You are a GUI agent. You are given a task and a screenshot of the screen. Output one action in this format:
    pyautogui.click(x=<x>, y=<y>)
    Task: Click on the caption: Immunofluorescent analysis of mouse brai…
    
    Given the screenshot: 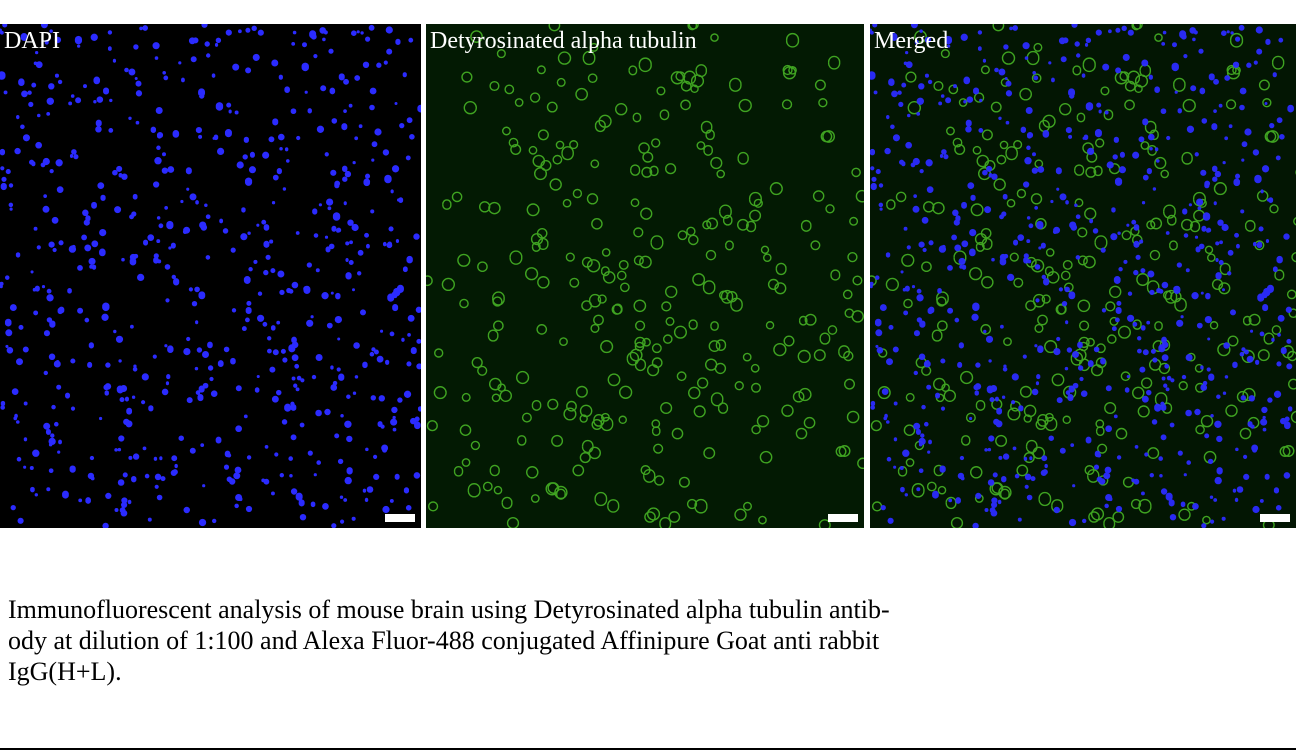 What is the action you would take?
    pyautogui.click(x=449, y=640)
    